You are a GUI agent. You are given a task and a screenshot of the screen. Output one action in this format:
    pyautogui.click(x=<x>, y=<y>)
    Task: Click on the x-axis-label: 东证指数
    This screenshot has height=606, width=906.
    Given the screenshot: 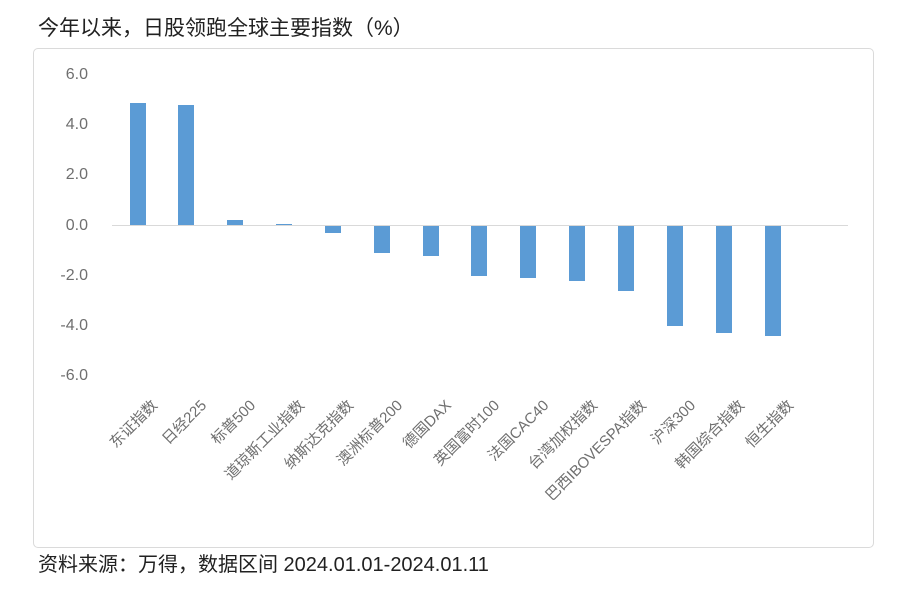 What is the action you would take?
    pyautogui.click(x=134, y=424)
    